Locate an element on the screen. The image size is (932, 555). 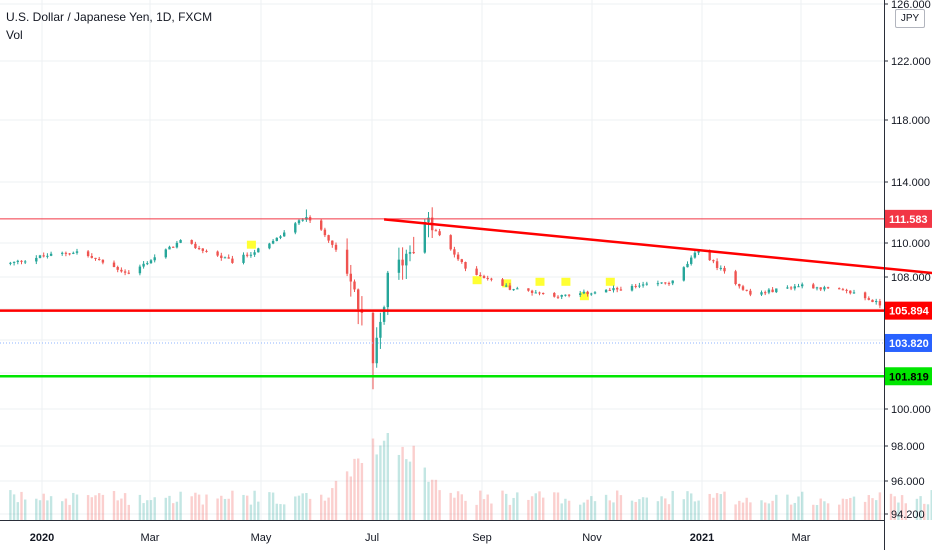
y-tick-label: 94.200 is located at coordinates (908, 515).